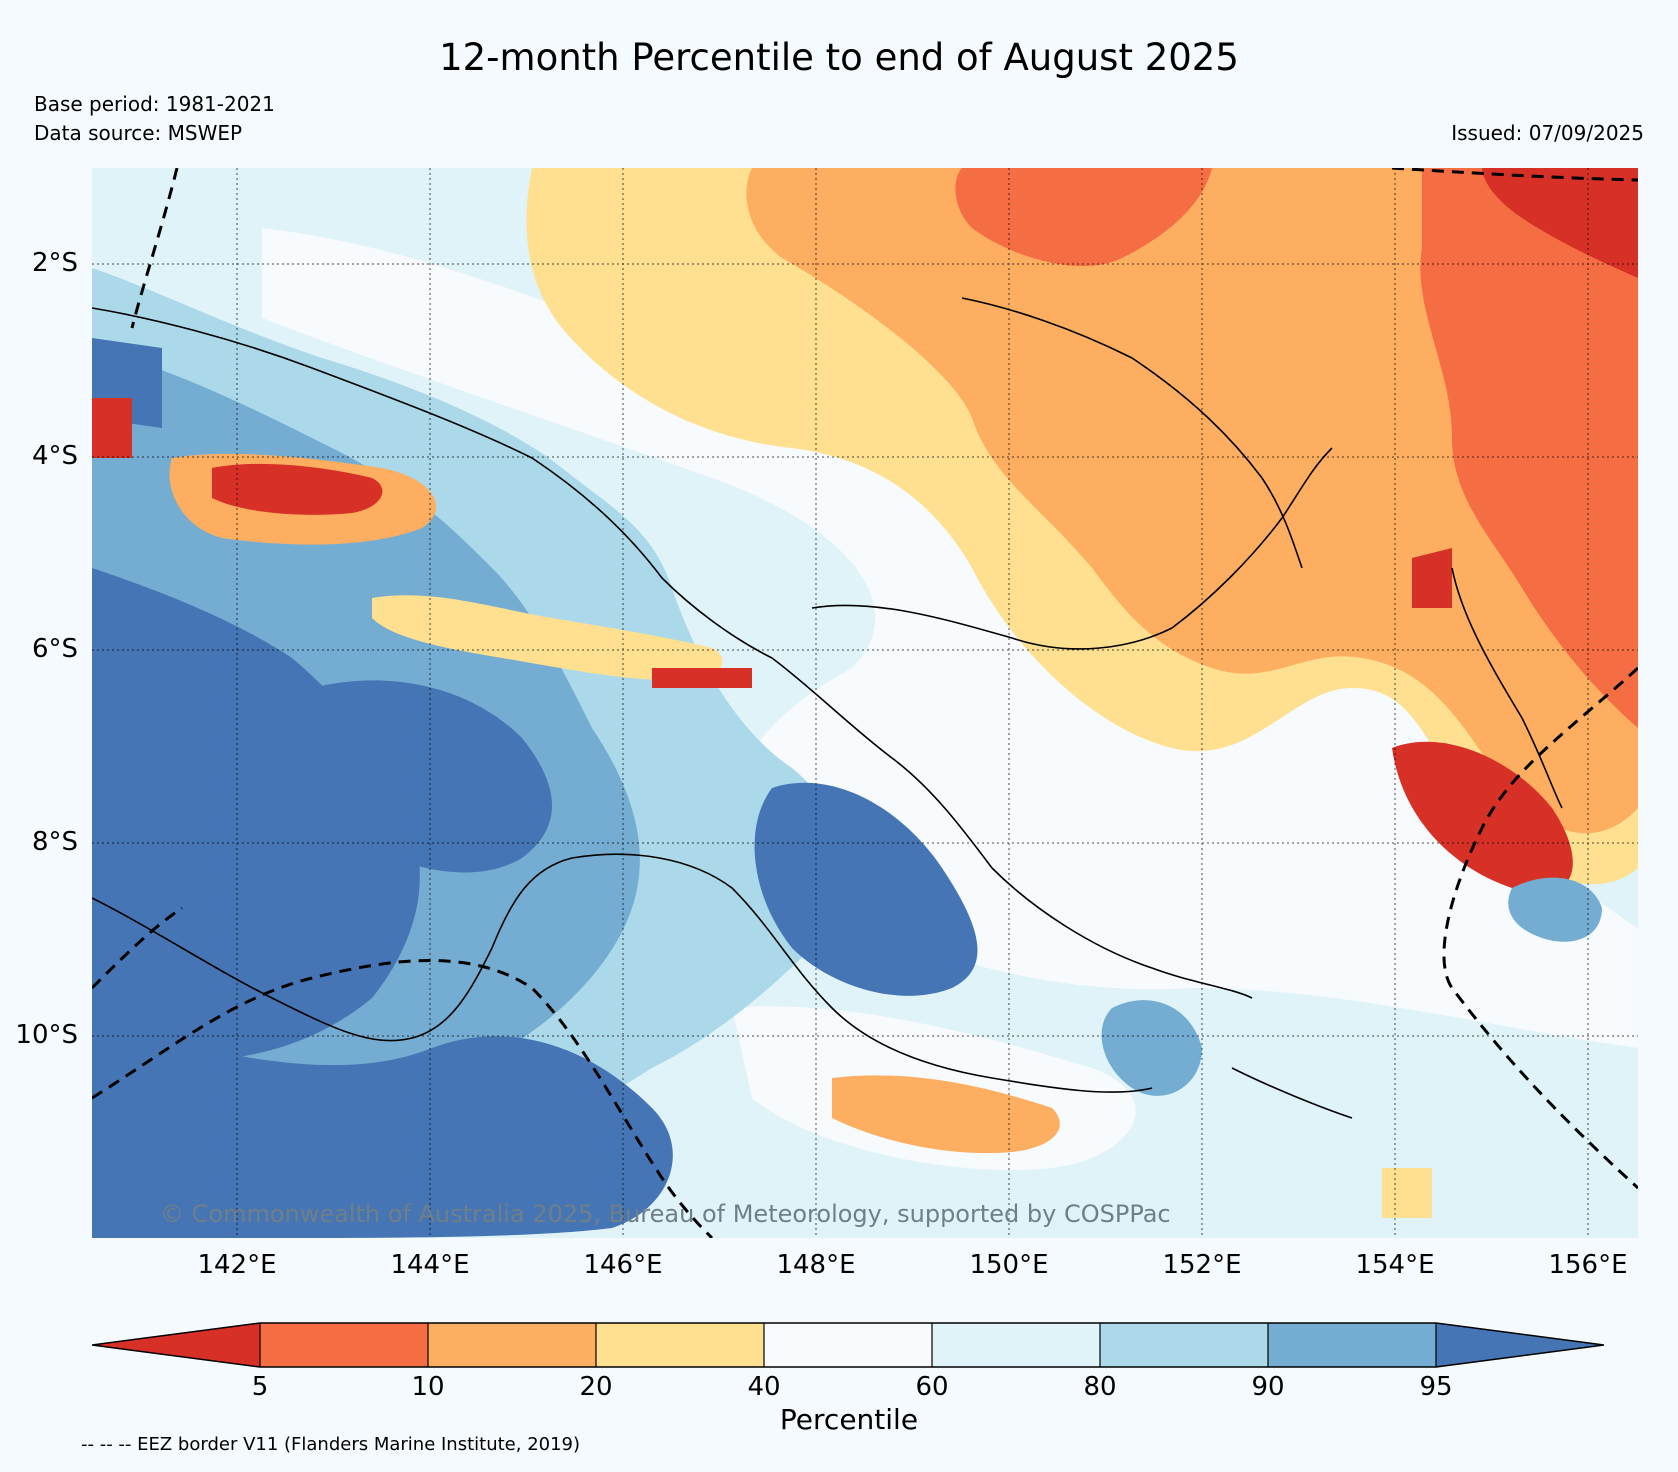  What do you see at coordinates (427, 776) in the screenshot?
I see `region-above-95-highlands` at bounding box center [427, 776].